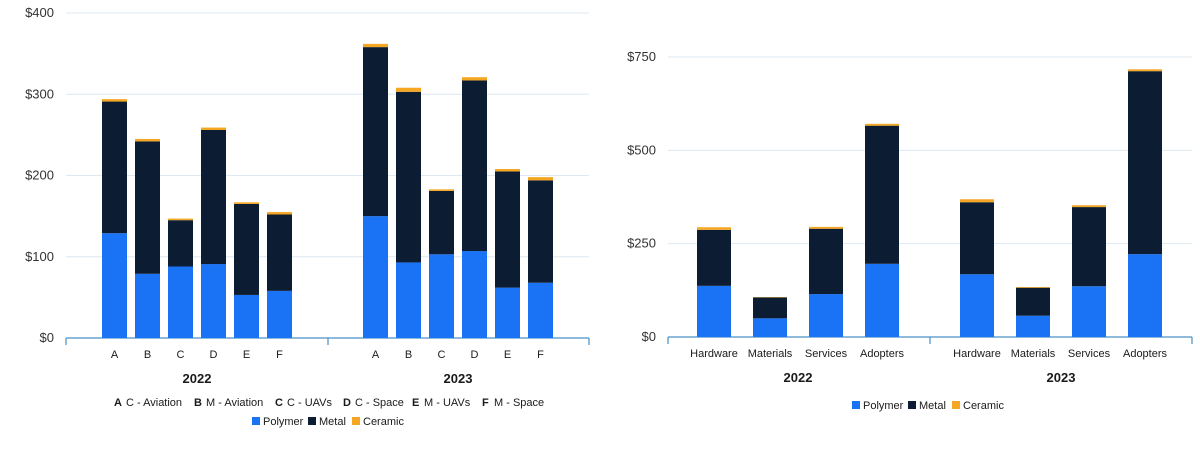 The image size is (1200, 451). I want to click on y-tick-label: $300, so click(39, 93).